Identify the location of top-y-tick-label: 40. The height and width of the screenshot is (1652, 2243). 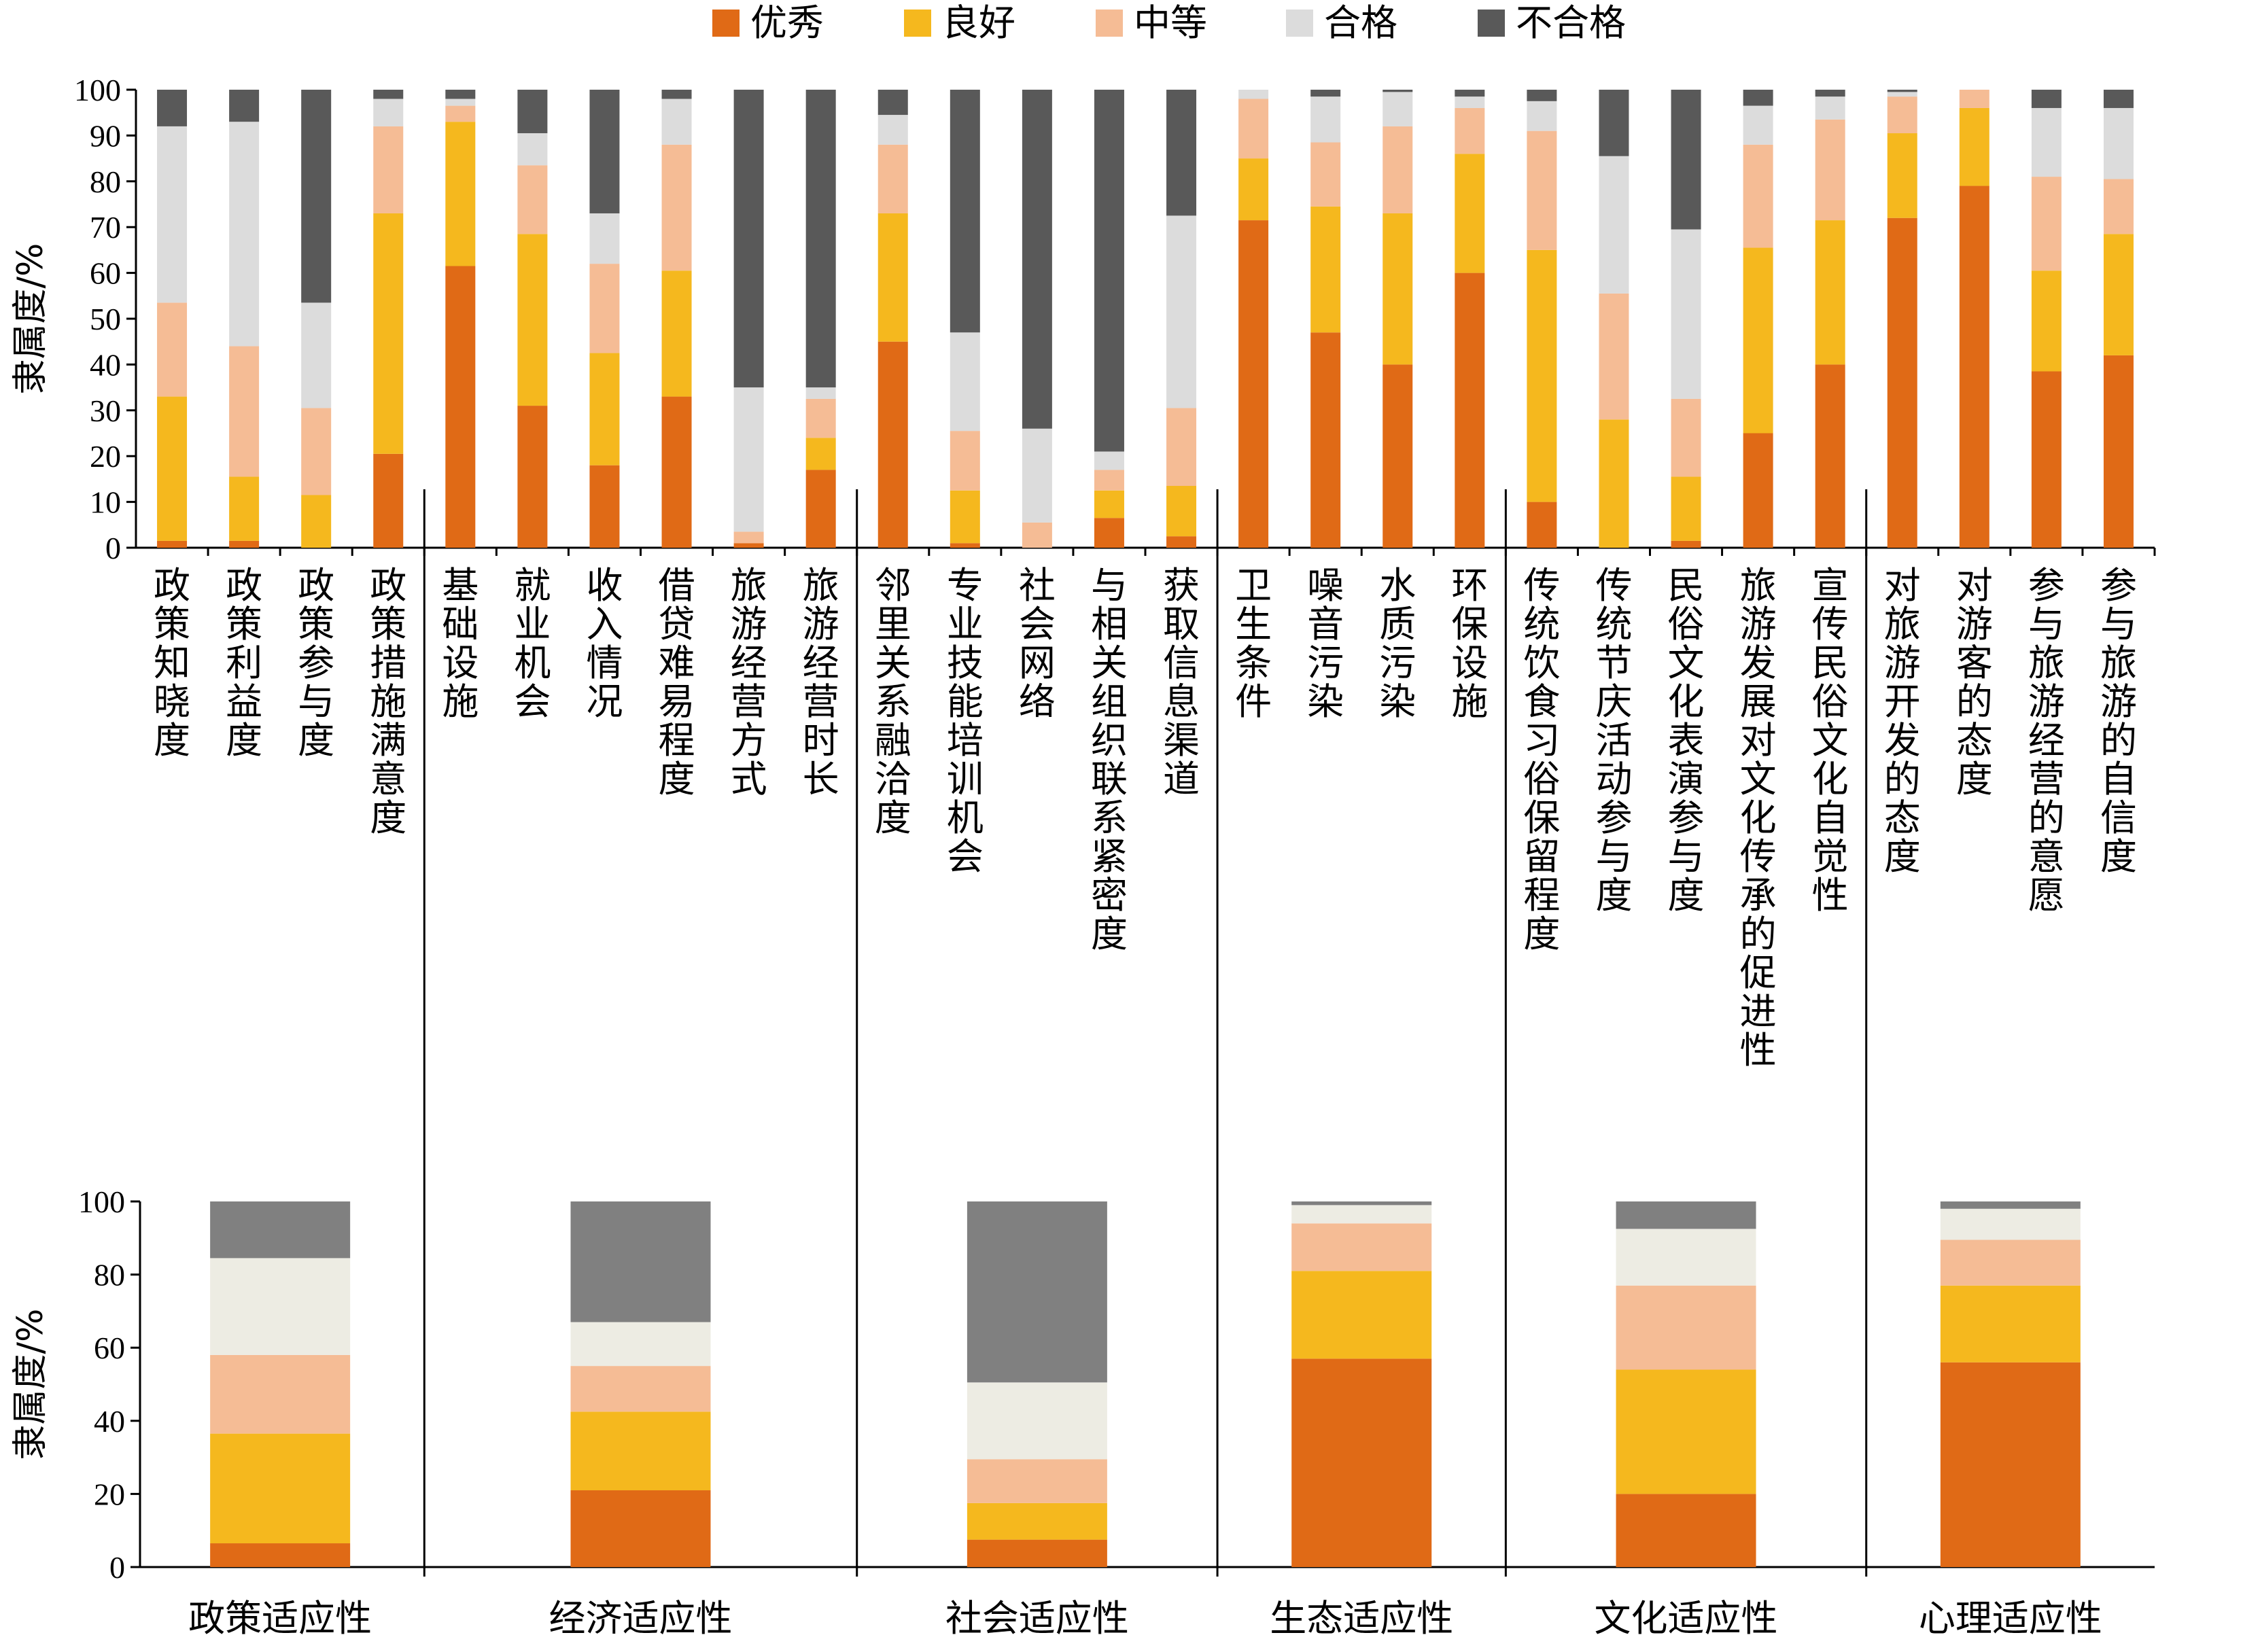
(105, 364).